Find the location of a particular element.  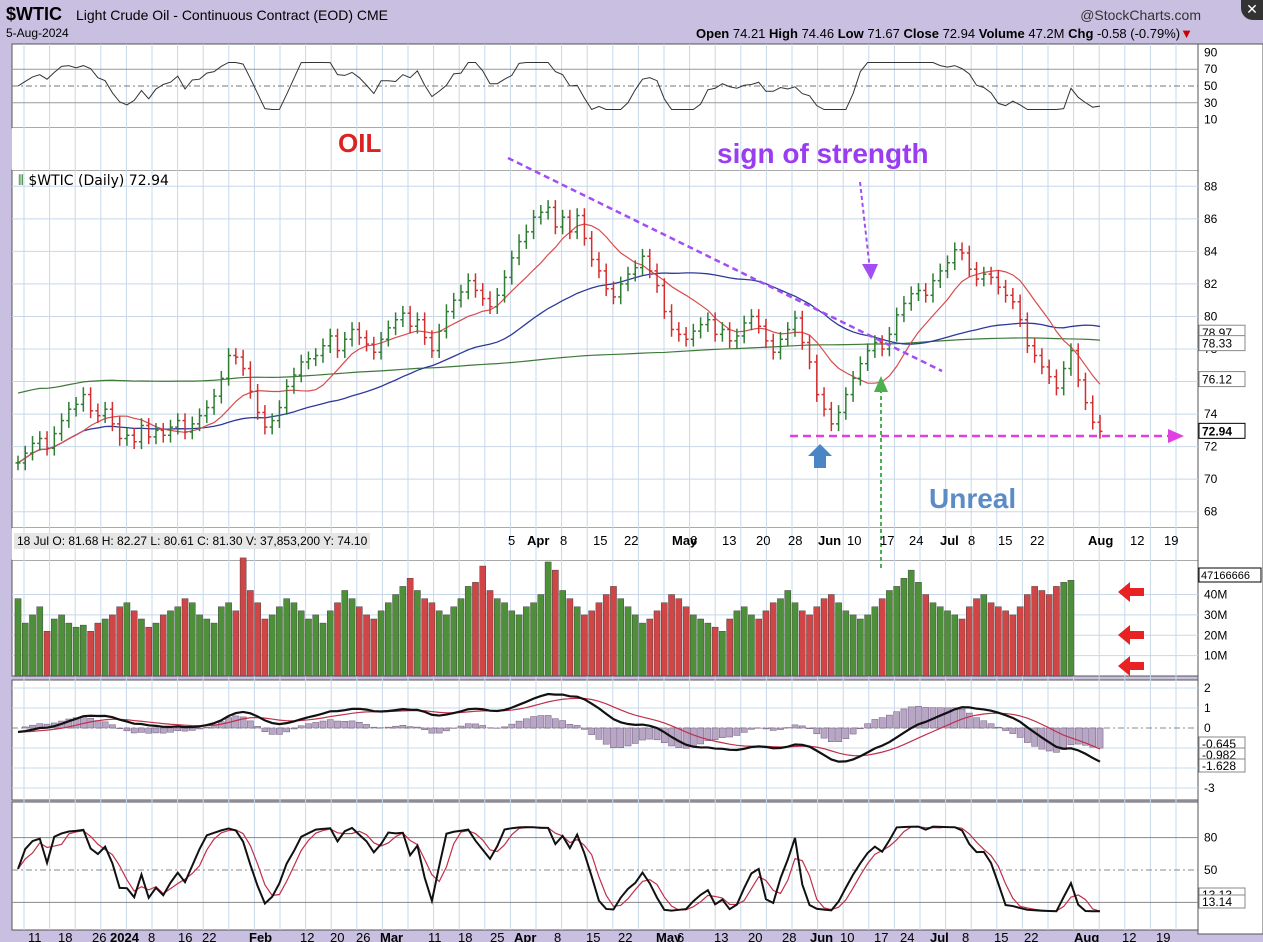

bottom-x-tick-label: 25 is located at coordinates (497, 936).